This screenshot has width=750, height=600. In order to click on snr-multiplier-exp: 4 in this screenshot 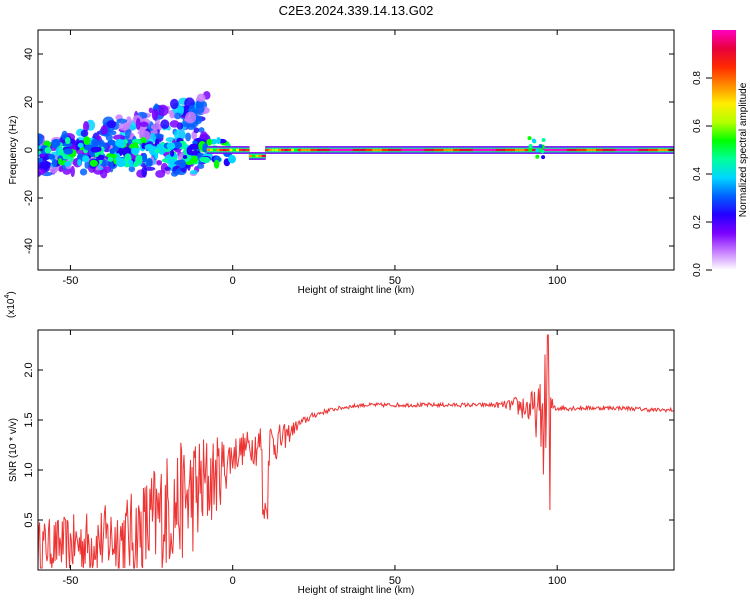, I will do `click(7, 297)`.